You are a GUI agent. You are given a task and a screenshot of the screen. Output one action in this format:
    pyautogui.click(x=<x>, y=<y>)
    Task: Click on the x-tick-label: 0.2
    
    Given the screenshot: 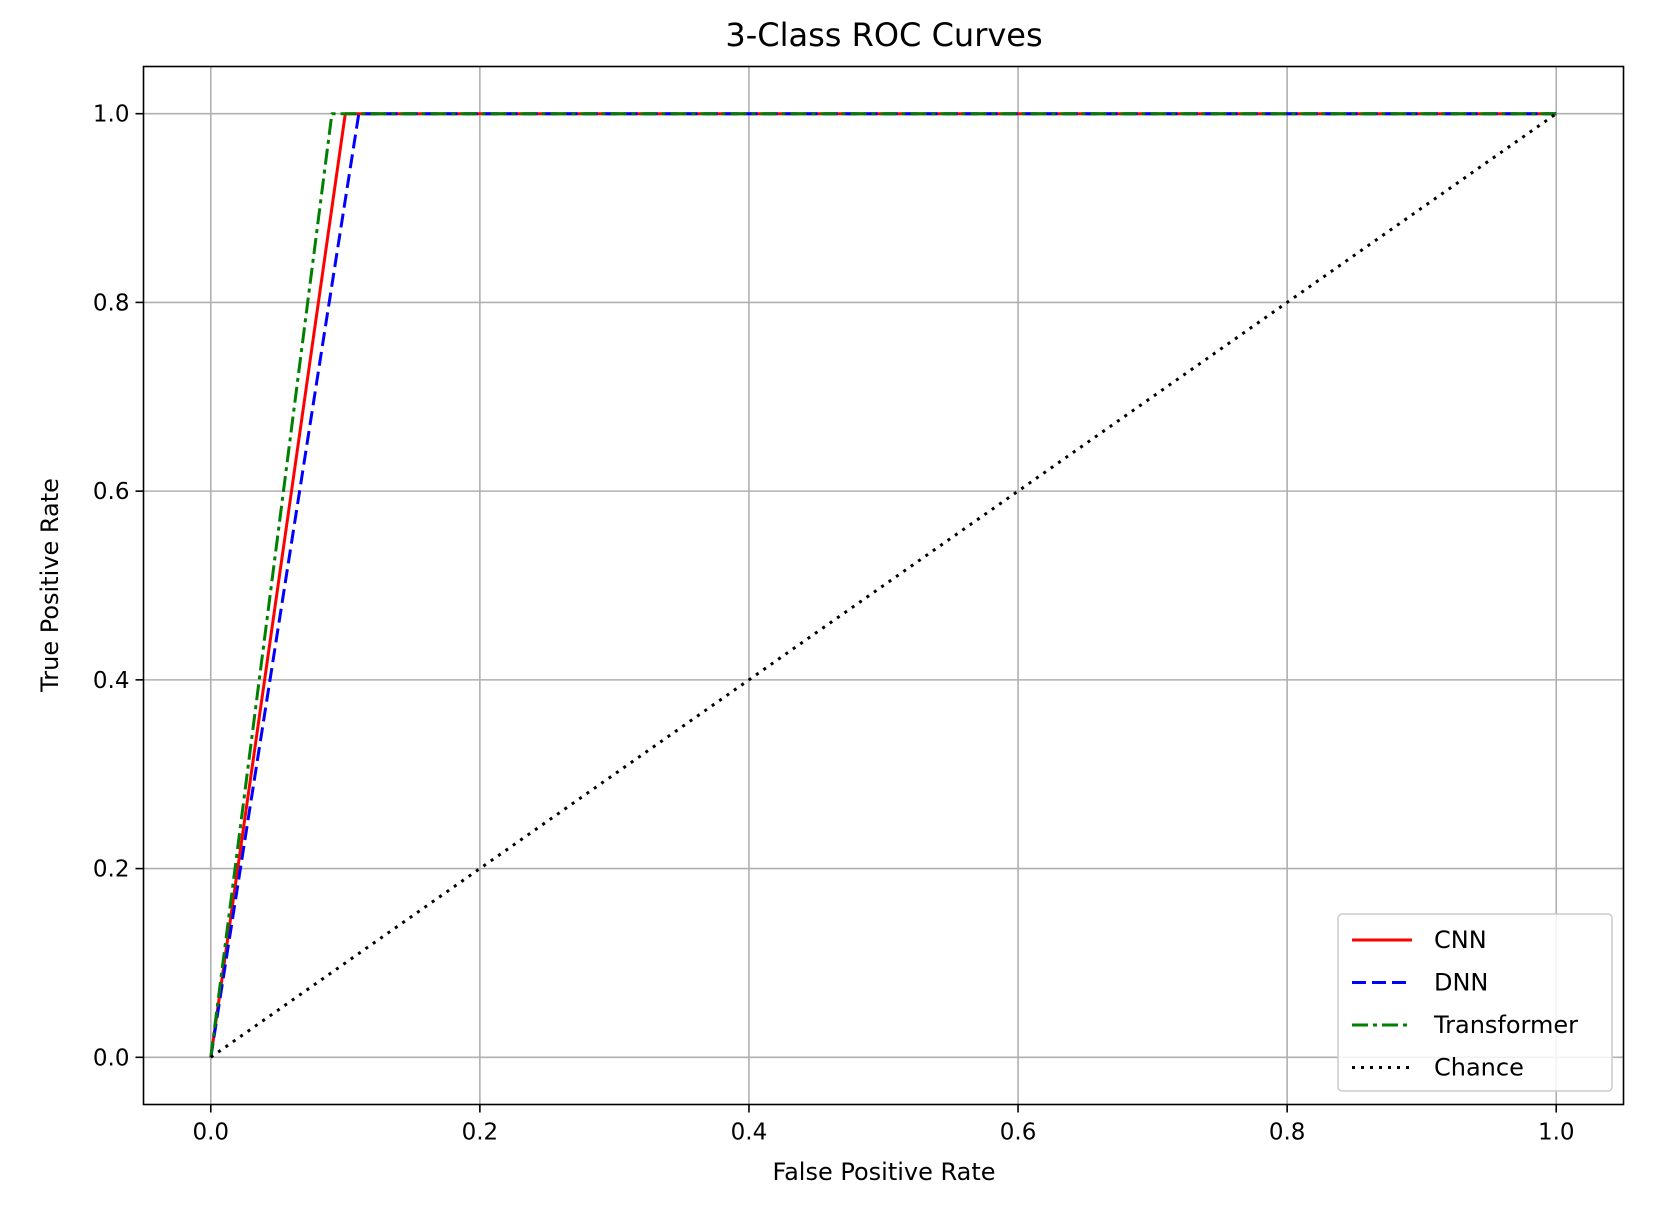 What is the action you would take?
    pyautogui.click(x=480, y=1133)
    